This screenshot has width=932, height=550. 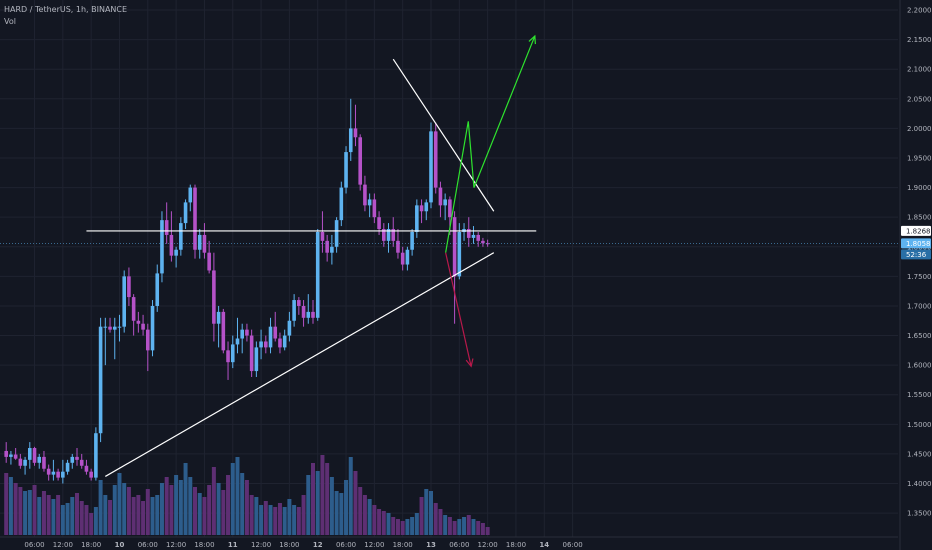 What do you see at coordinates (919, 218) in the screenshot?
I see `price-tick-label: 1.8500` at bounding box center [919, 218].